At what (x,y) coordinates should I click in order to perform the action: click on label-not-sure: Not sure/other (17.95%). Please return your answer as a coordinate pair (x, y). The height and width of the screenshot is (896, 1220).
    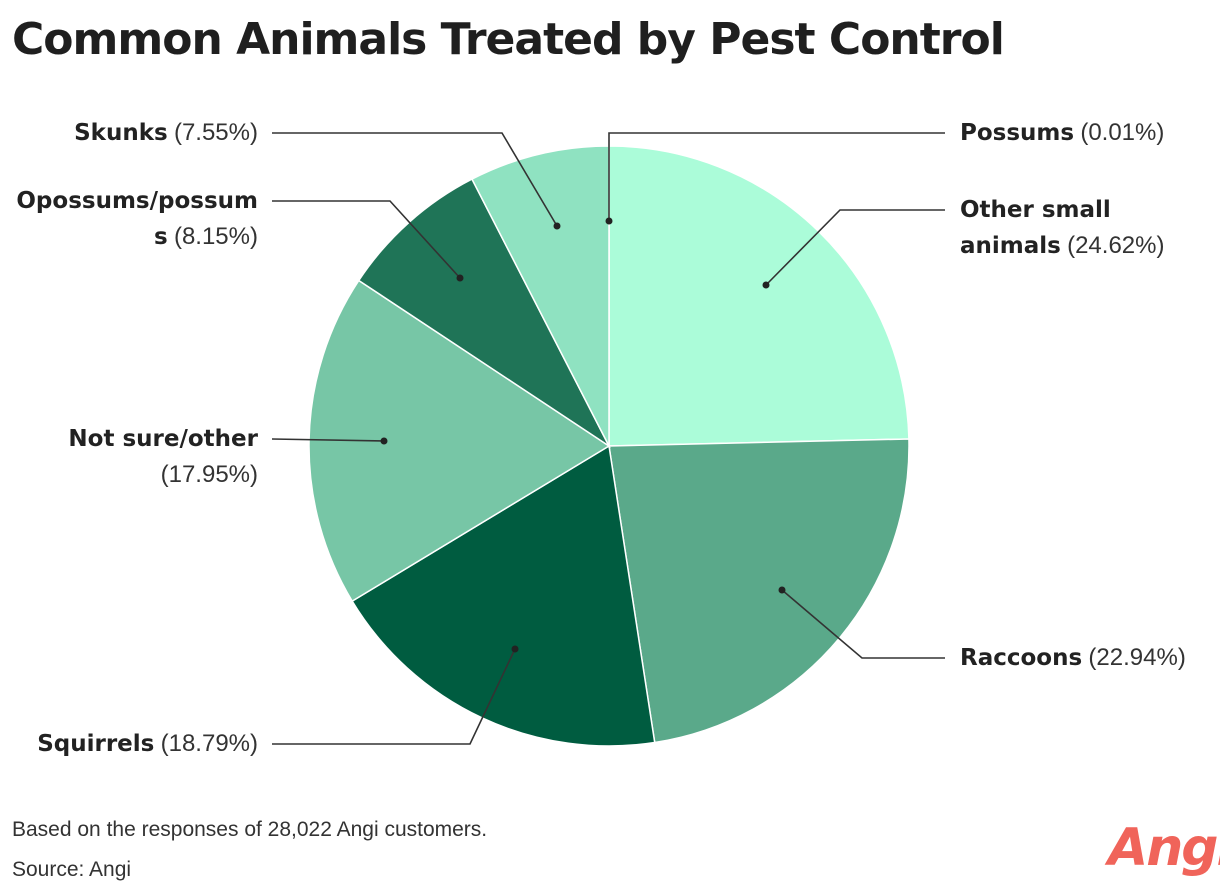
    Looking at the image, I should click on (163, 457).